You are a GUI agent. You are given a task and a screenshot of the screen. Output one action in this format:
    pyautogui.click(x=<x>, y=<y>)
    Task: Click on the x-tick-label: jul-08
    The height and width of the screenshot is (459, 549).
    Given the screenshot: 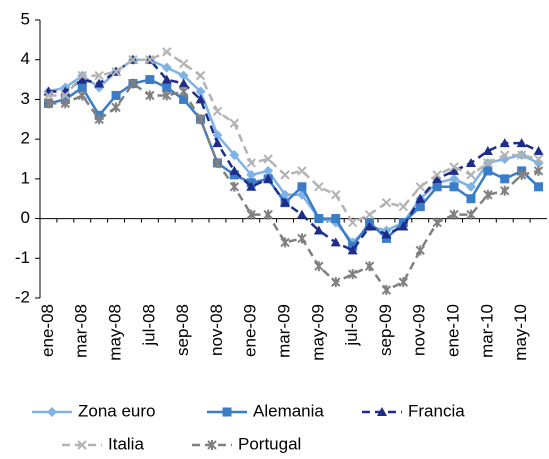 What is the action you would take?
    pyautogui.click(x=148, y=325)
    